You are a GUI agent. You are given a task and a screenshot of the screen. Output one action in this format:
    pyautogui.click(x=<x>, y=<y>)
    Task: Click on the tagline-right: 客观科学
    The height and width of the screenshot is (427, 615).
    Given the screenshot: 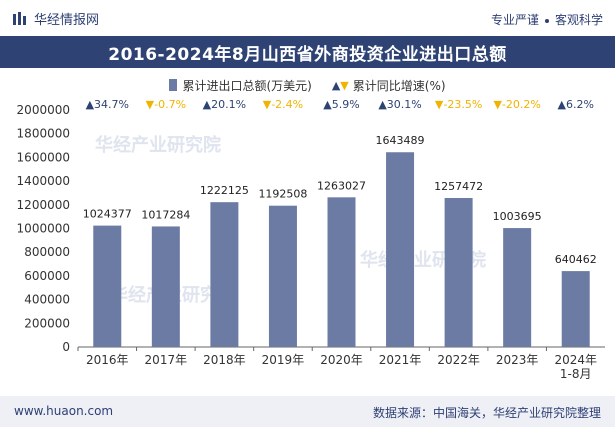 What is the action you would take?
    pyautogui.click(x=578, y=20)
    